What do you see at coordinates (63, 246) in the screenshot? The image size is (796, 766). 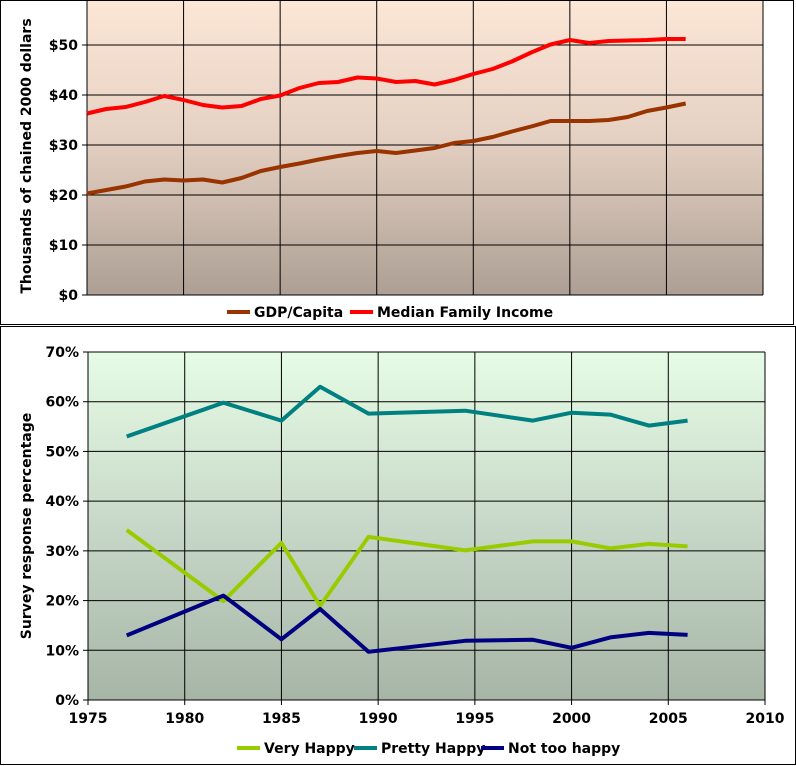 I see `y-tick-label: $10` at bounding box center [63, 246].